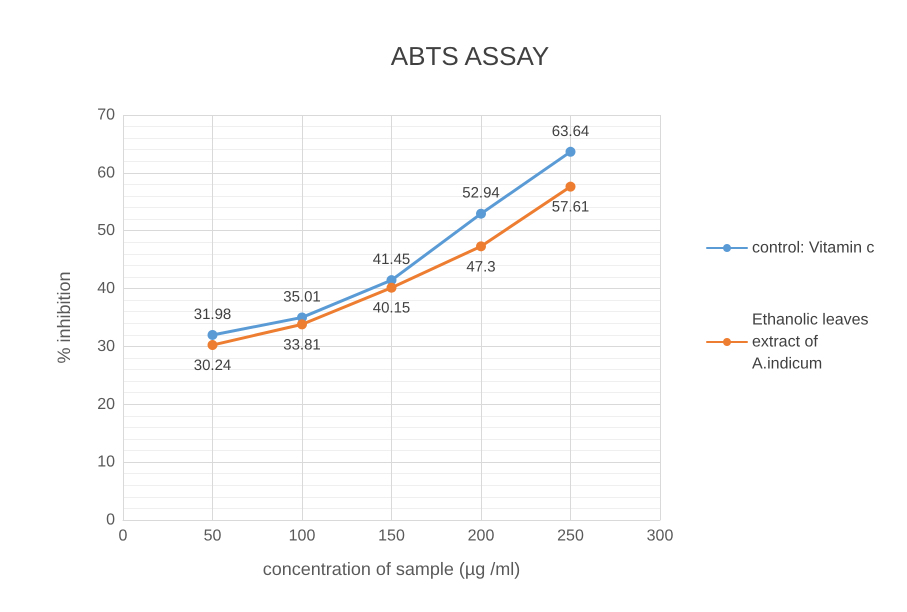  What do you see at coordinates (302, 297) in the screenshot?
I see `data-label: 35.01` at bounding box center [302, 297].